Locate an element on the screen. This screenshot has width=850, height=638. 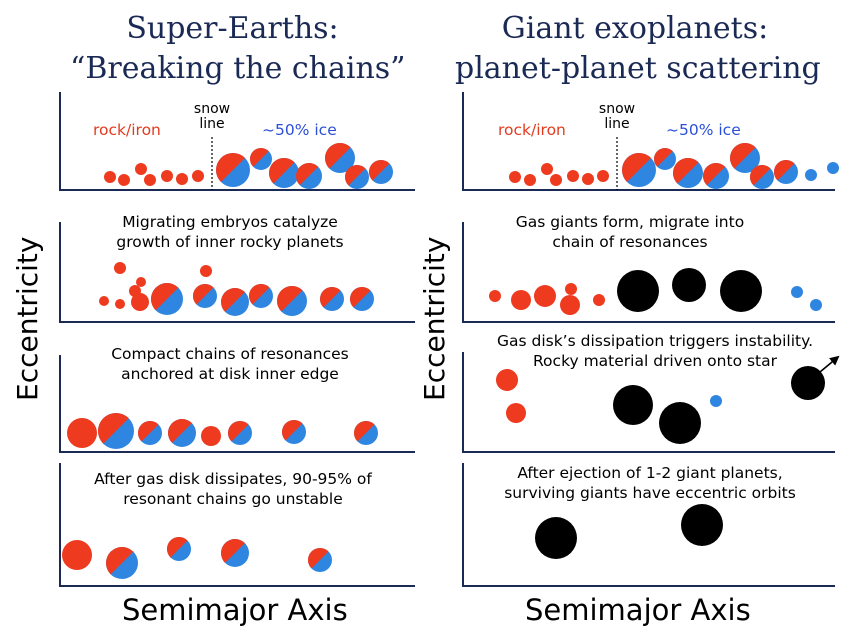
left-panel-3-axis is located at coordinates (237, 404).